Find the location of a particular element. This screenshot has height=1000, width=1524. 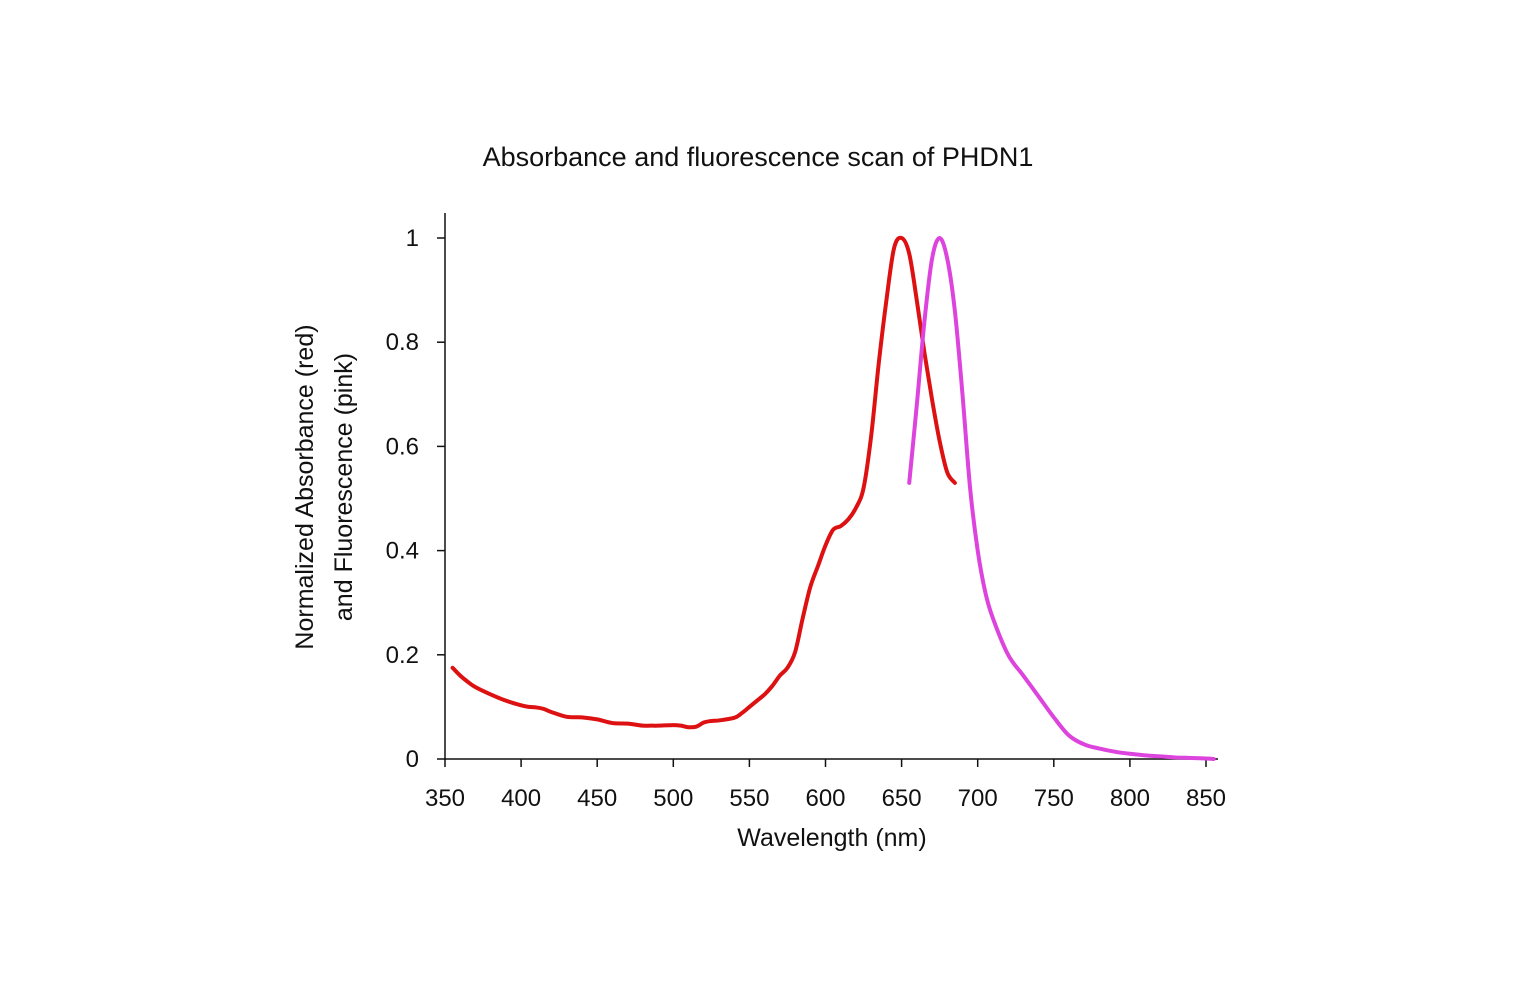

x-axis: 350 400 450 500 550 600 650 700 750 800 850 is located at coordinates (825, 785).